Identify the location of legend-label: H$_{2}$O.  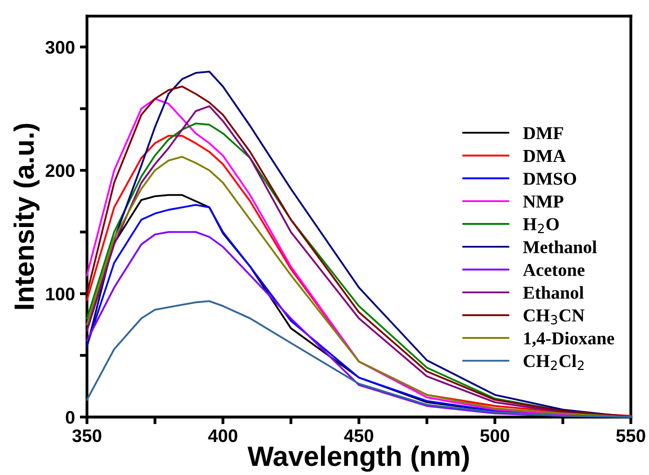
(541, 226).